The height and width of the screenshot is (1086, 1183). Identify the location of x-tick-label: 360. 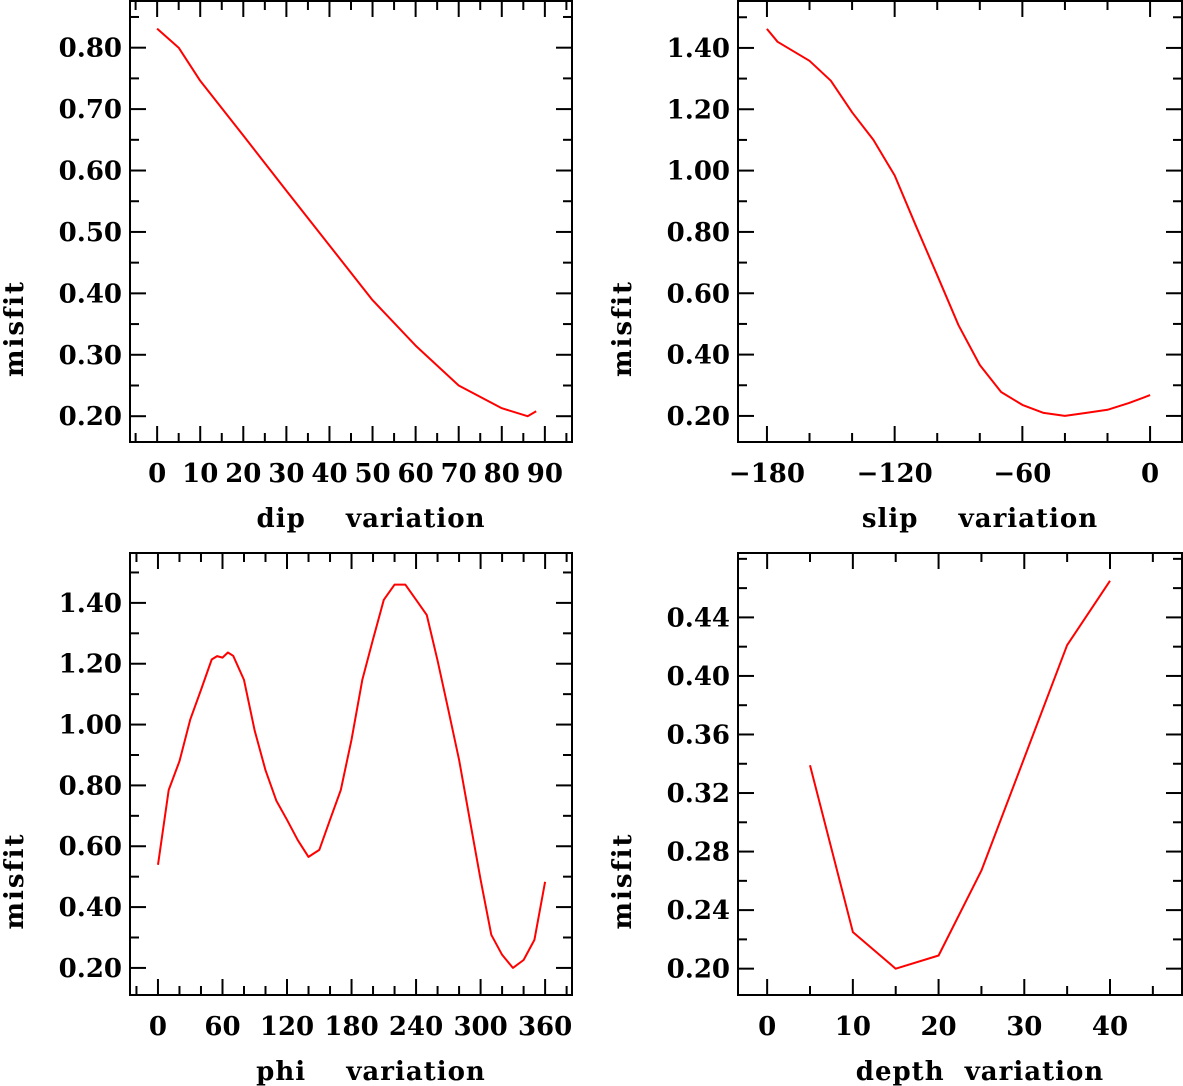
(545, 1027).